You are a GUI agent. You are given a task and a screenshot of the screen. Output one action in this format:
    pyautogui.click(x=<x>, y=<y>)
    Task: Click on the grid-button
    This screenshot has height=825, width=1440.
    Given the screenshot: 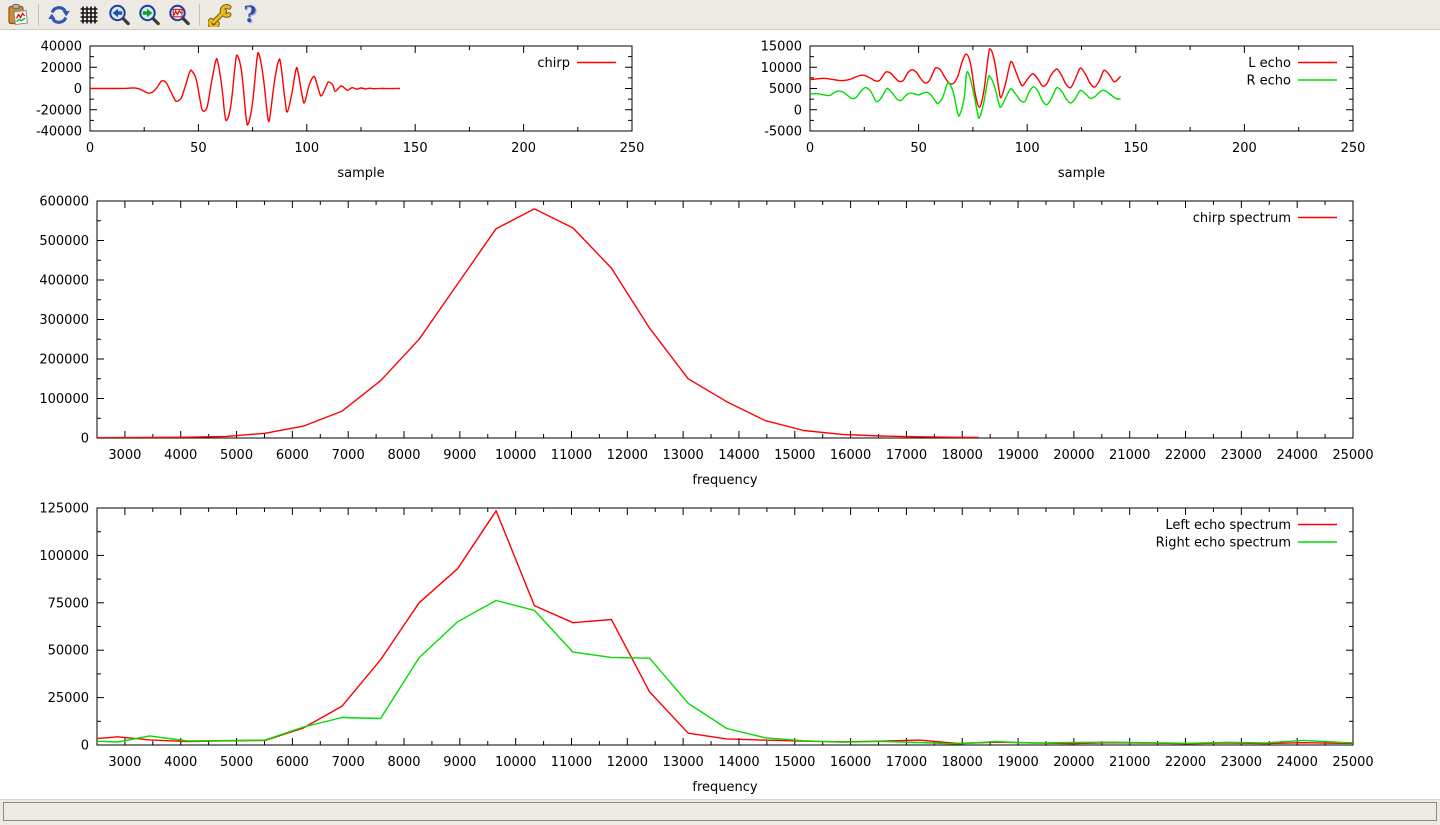 What is the action you would take?
    pyautogui.click(x=89, y=14)
    